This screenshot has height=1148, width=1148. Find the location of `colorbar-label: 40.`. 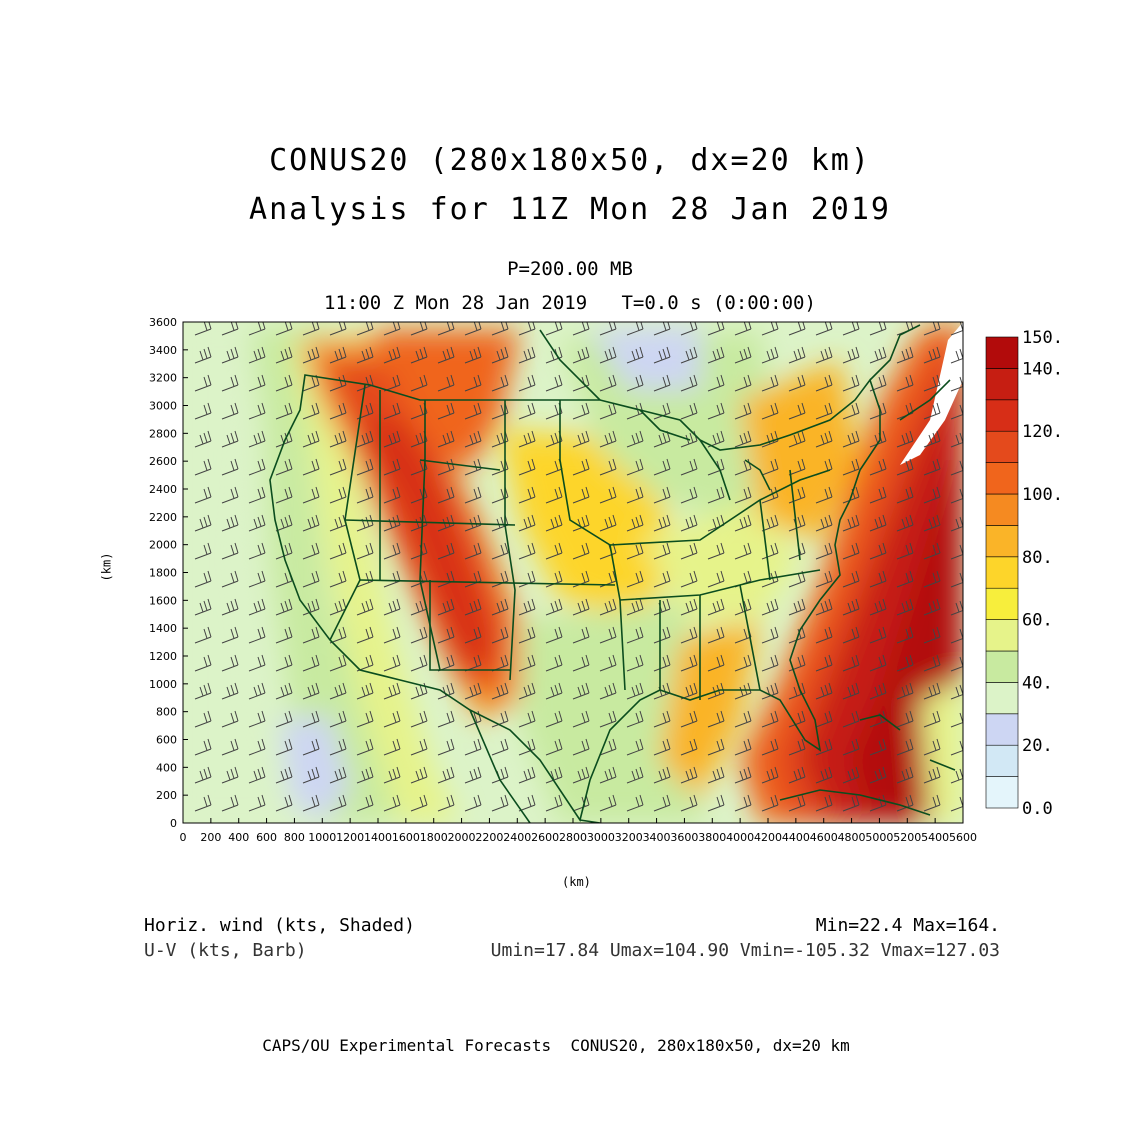

colorbar-label: 40. is located at coordinates (1037, 683).